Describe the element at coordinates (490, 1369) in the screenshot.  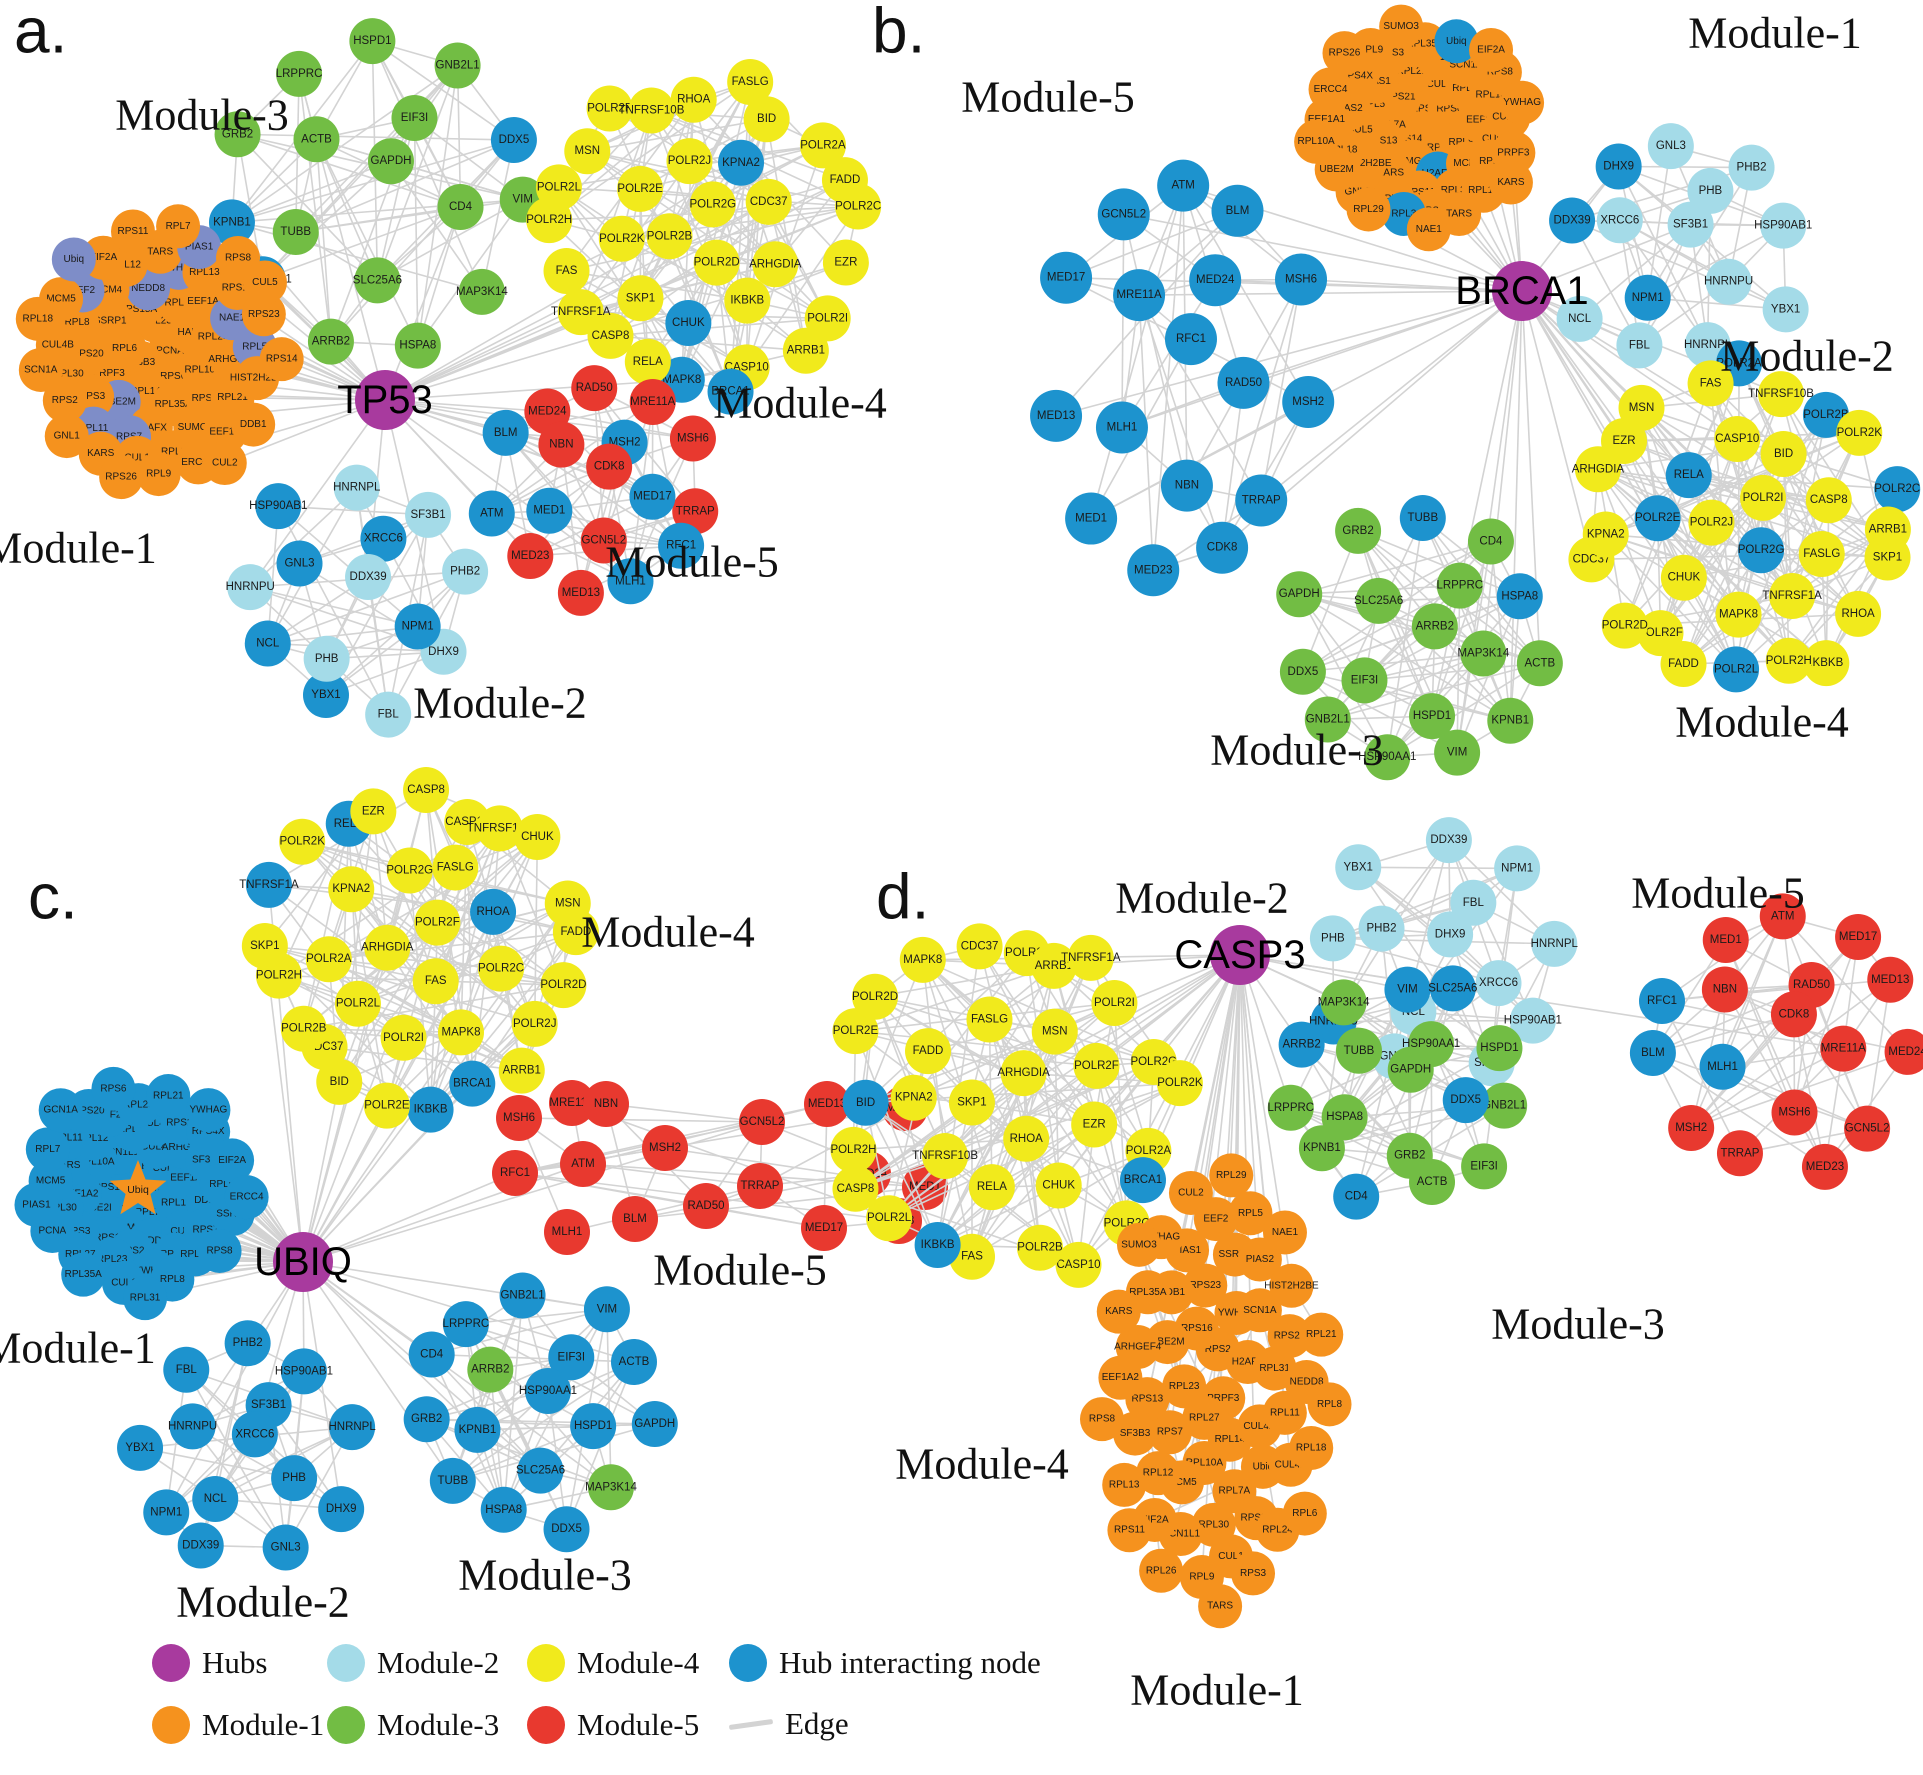
I see `node-arrb2: ARRB2` at that location.